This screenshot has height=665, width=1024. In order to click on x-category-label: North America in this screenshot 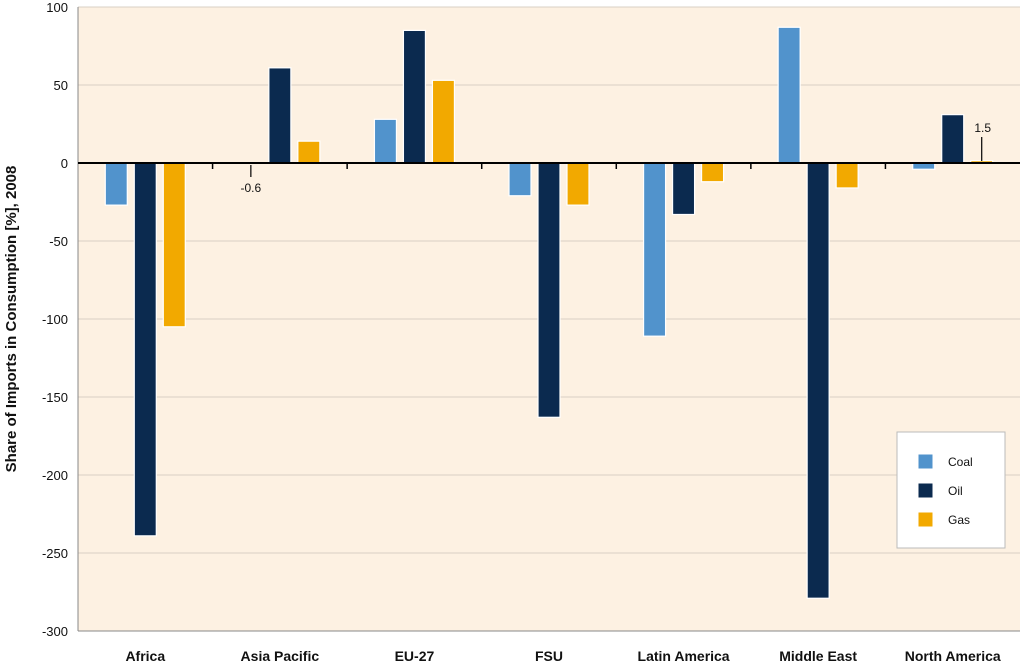, I will do `click(953, 656)`.